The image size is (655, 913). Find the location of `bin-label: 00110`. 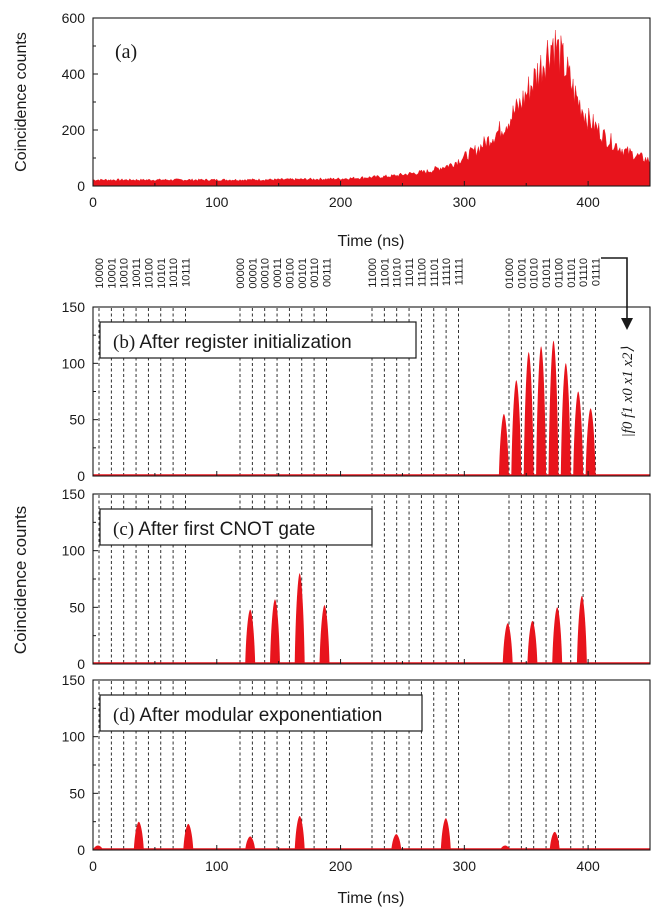

bin-label: 00110 is located at coordinates (315, 273).